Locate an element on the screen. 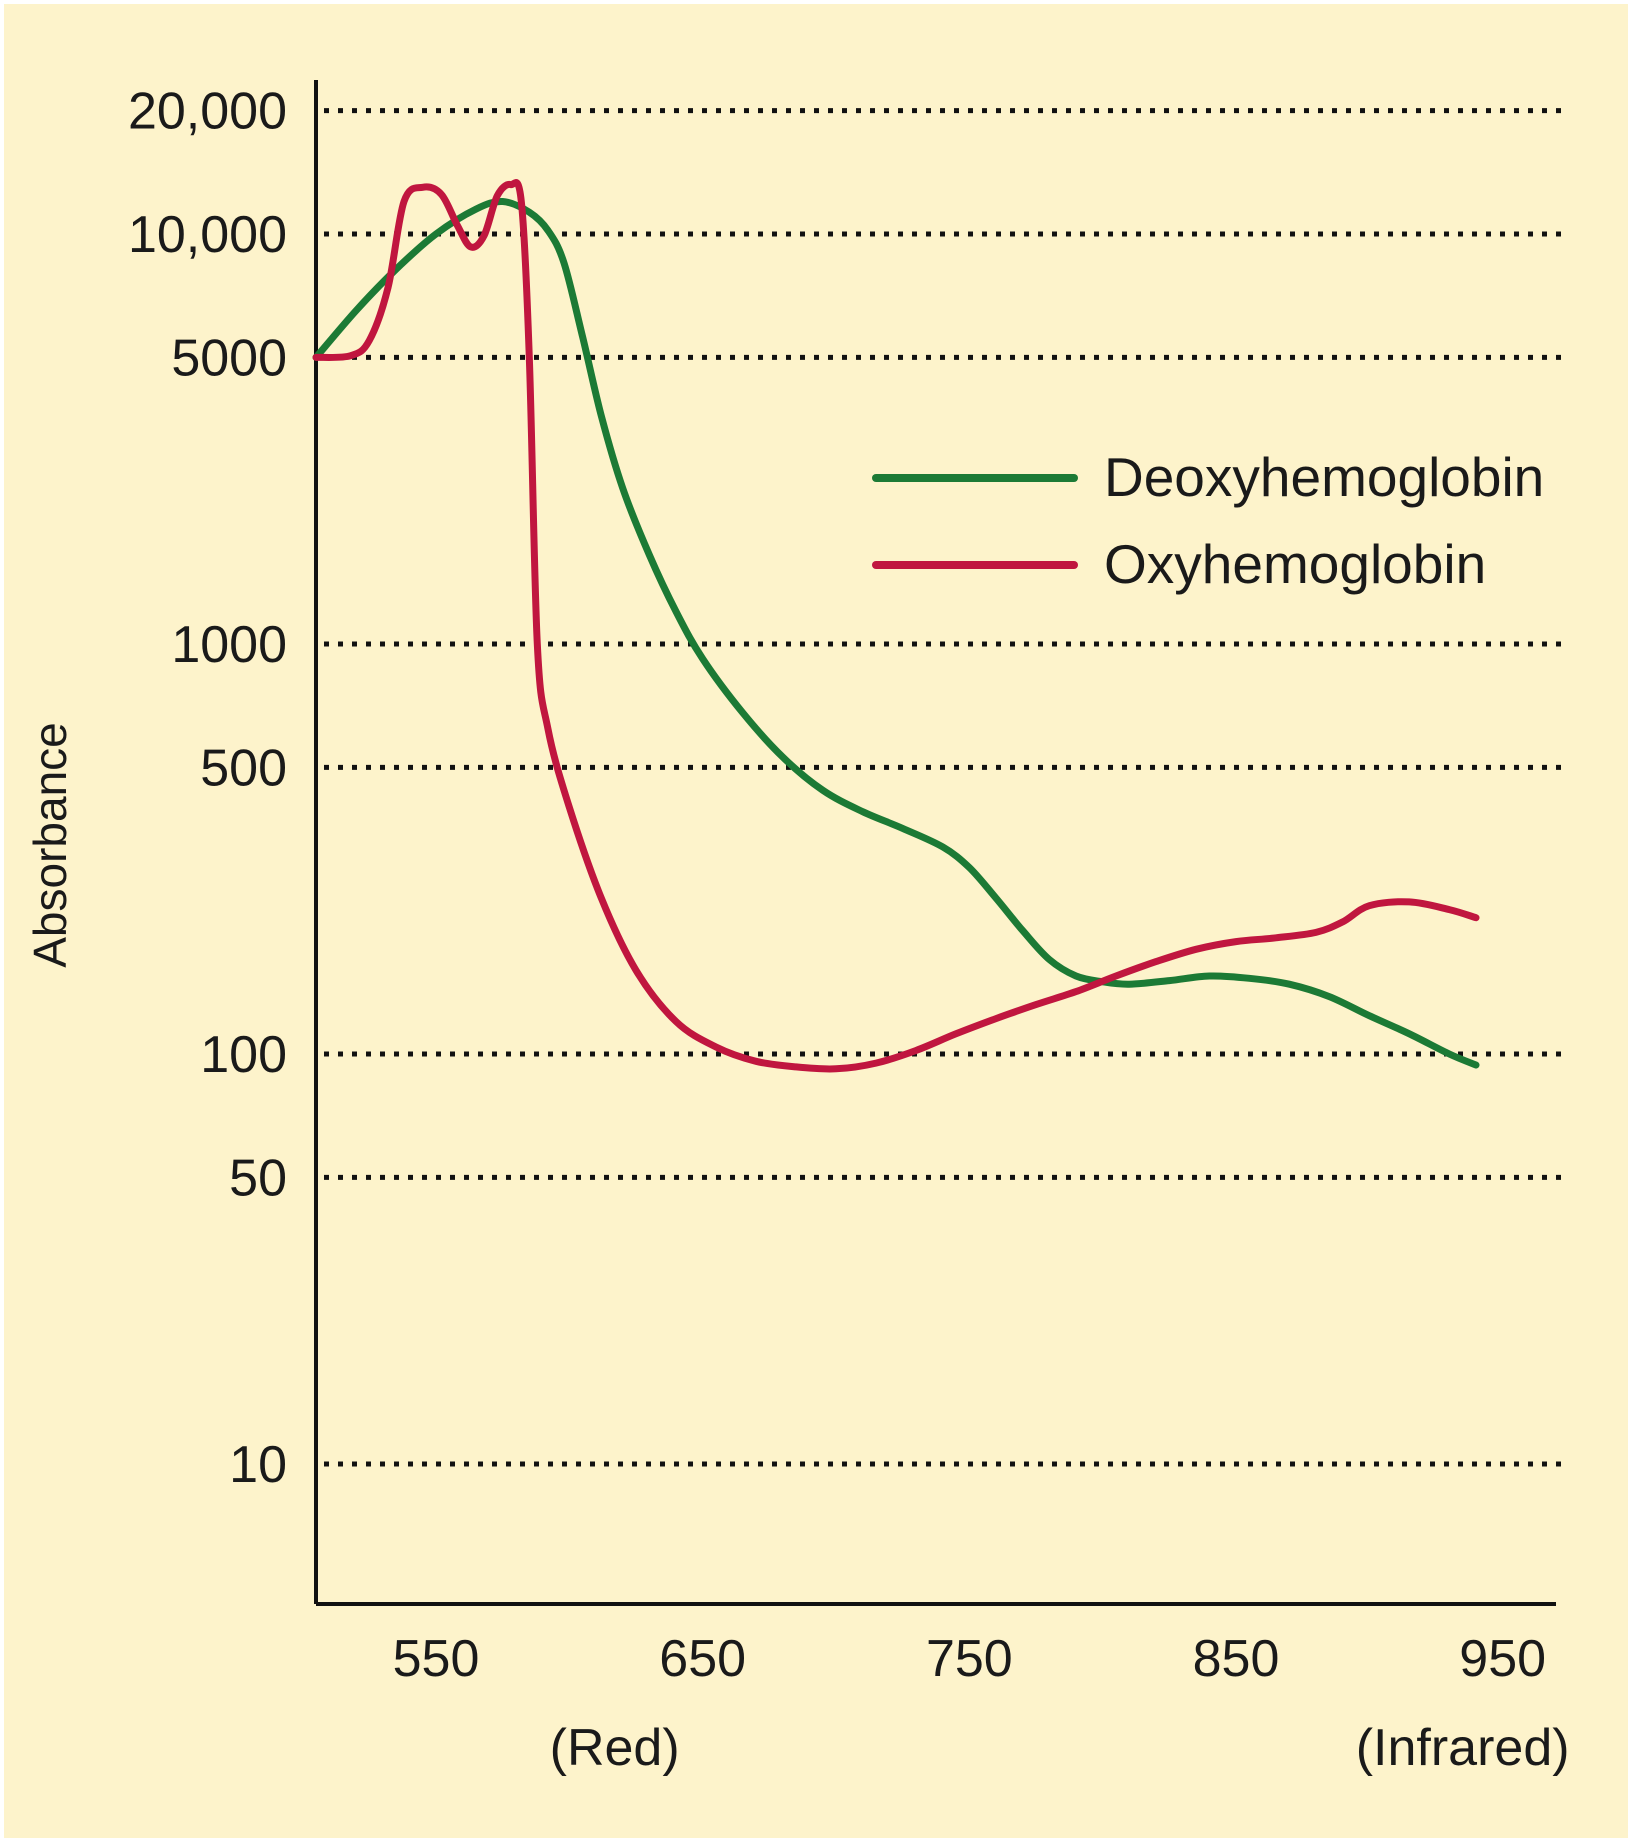 The width and height of the screenshot is (1632, 1842). x-tick-label-550: 550 is located at coordinates (436, 1659).